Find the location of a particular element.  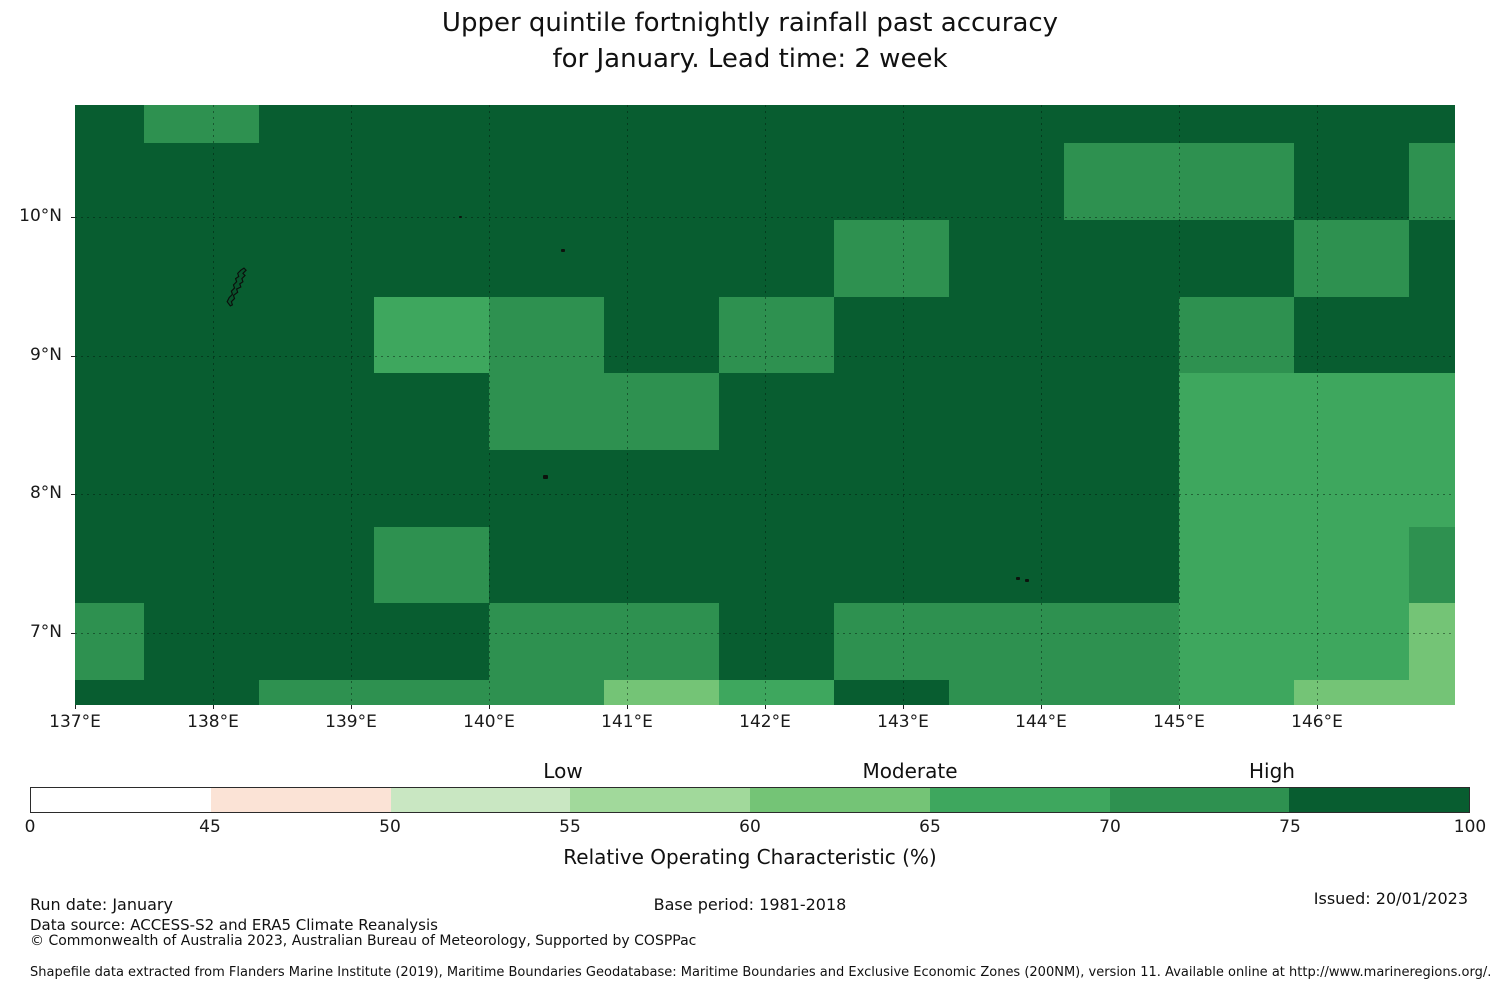

longitude-gridline-142°E is located at coordinates (765, 405).